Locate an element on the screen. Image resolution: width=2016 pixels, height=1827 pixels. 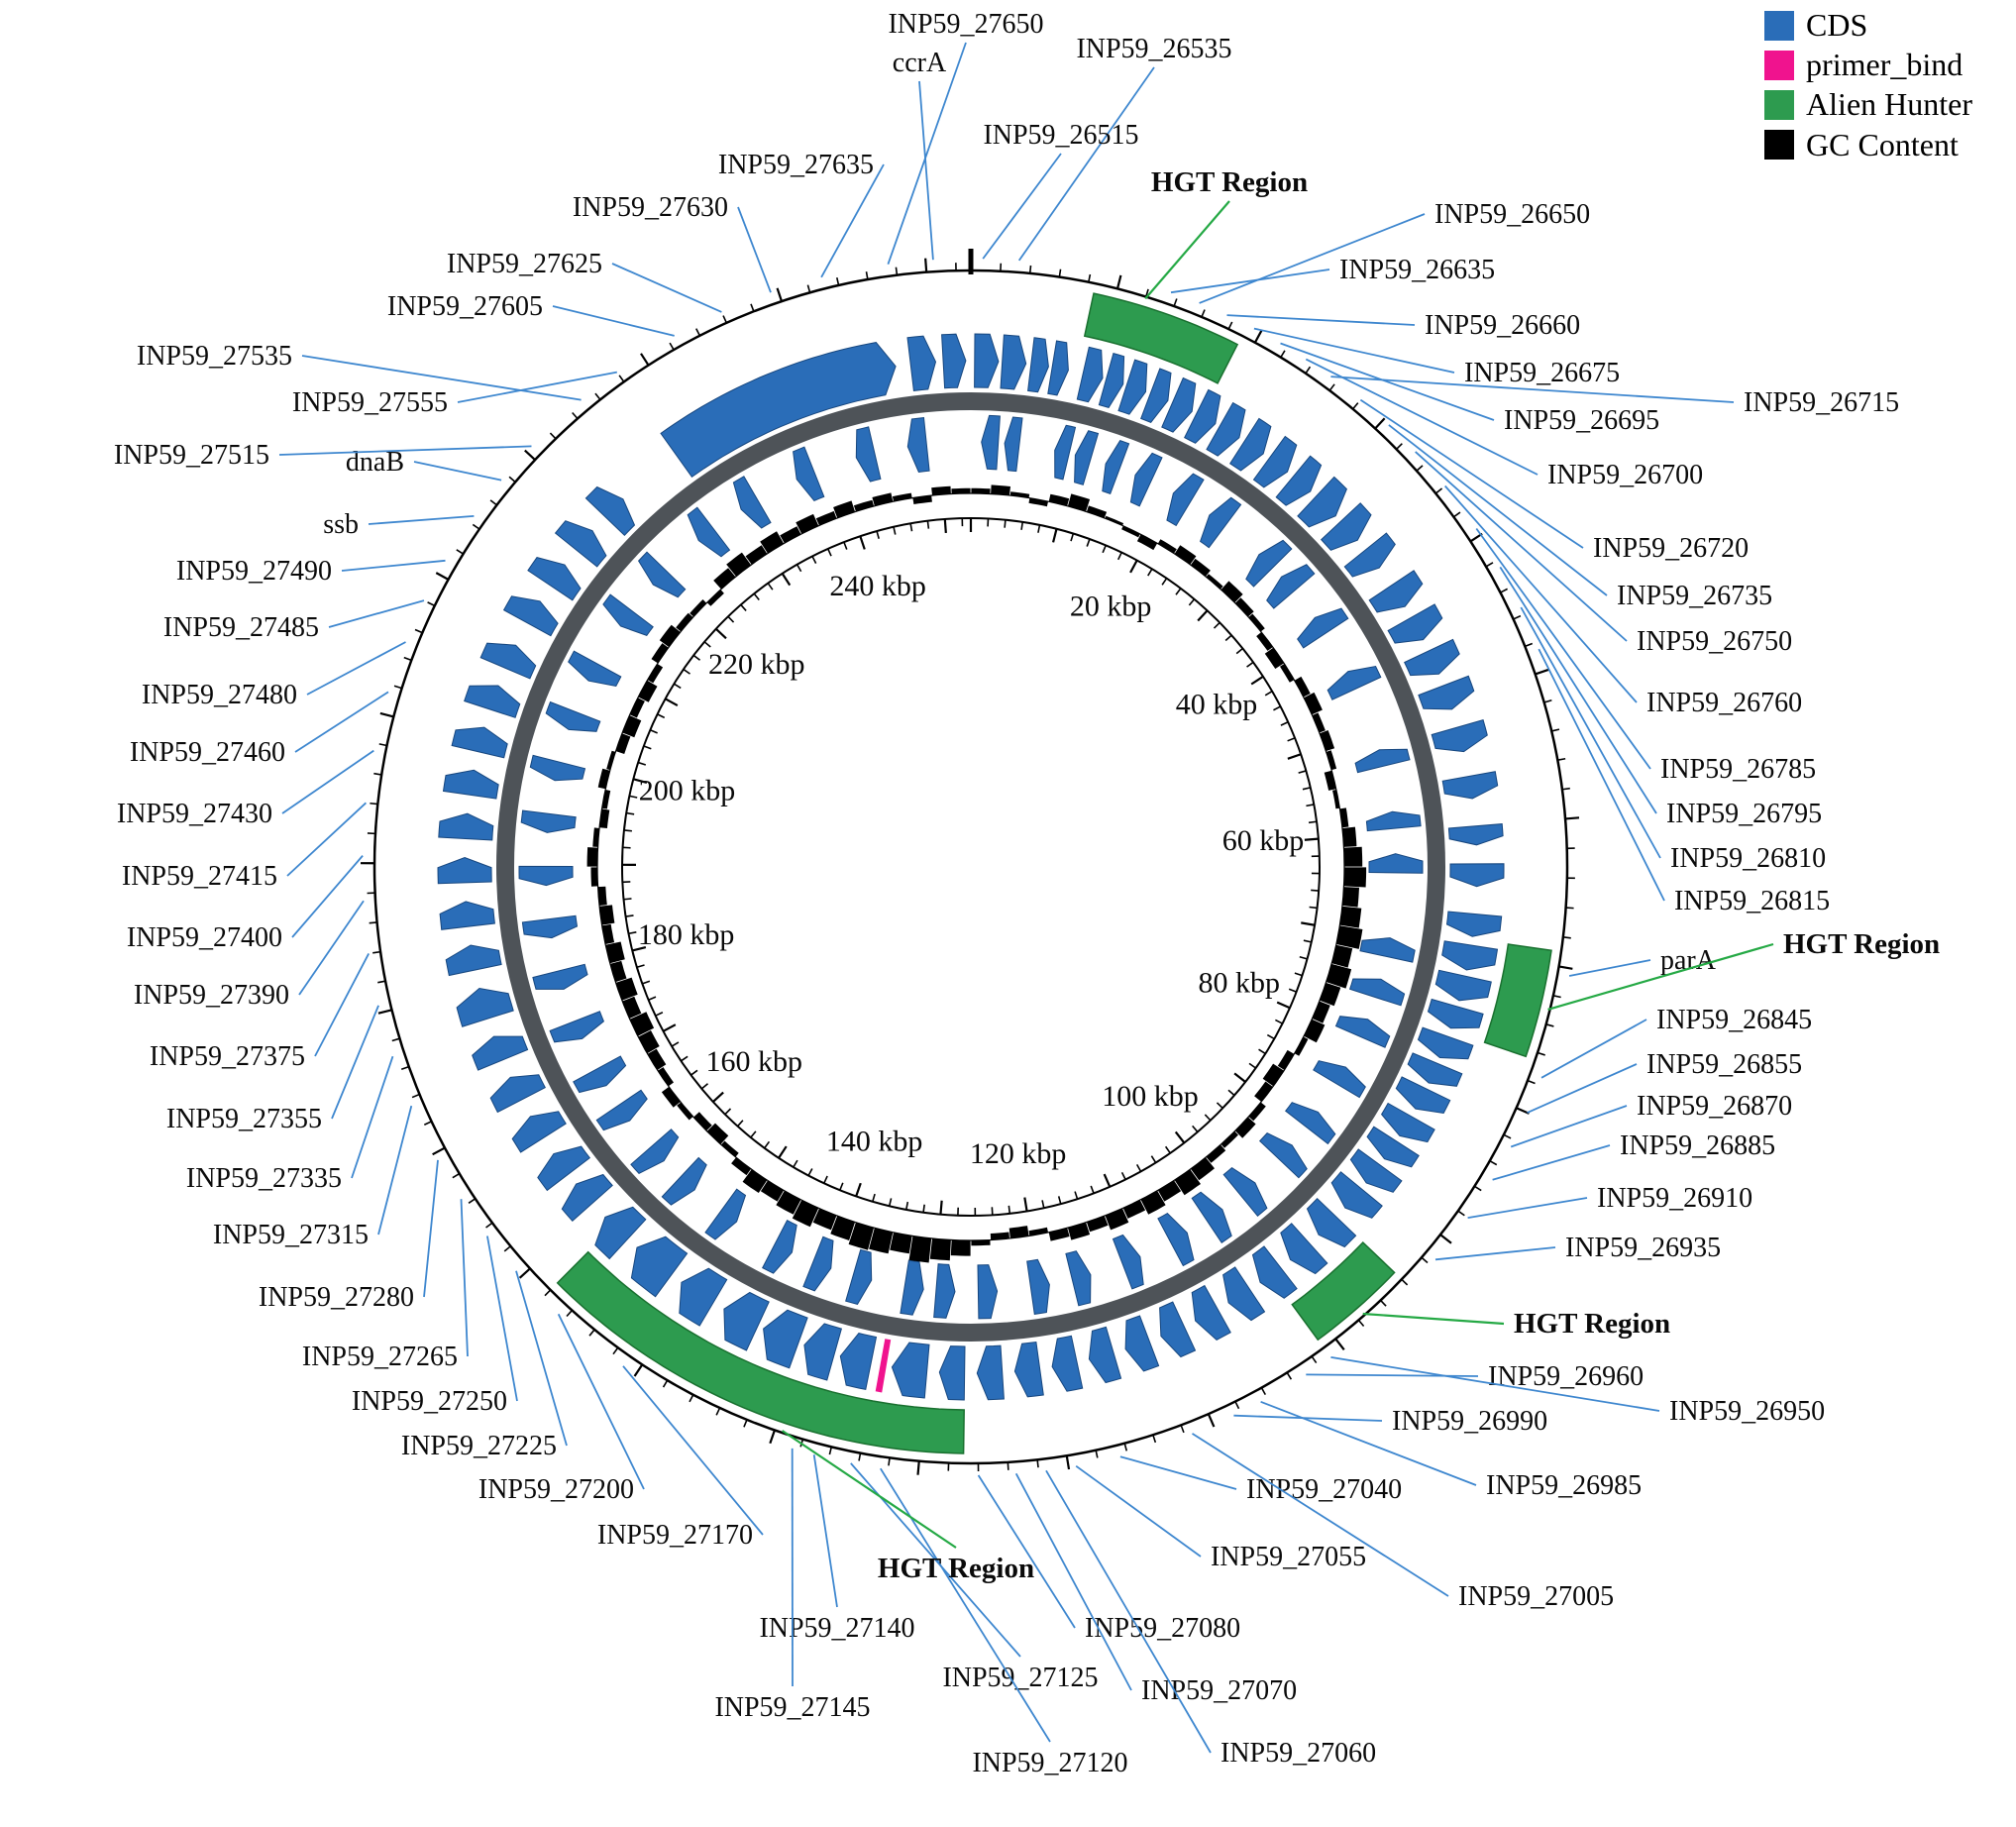
scale-label: 200 kbp is located at coordinates (688, 790).